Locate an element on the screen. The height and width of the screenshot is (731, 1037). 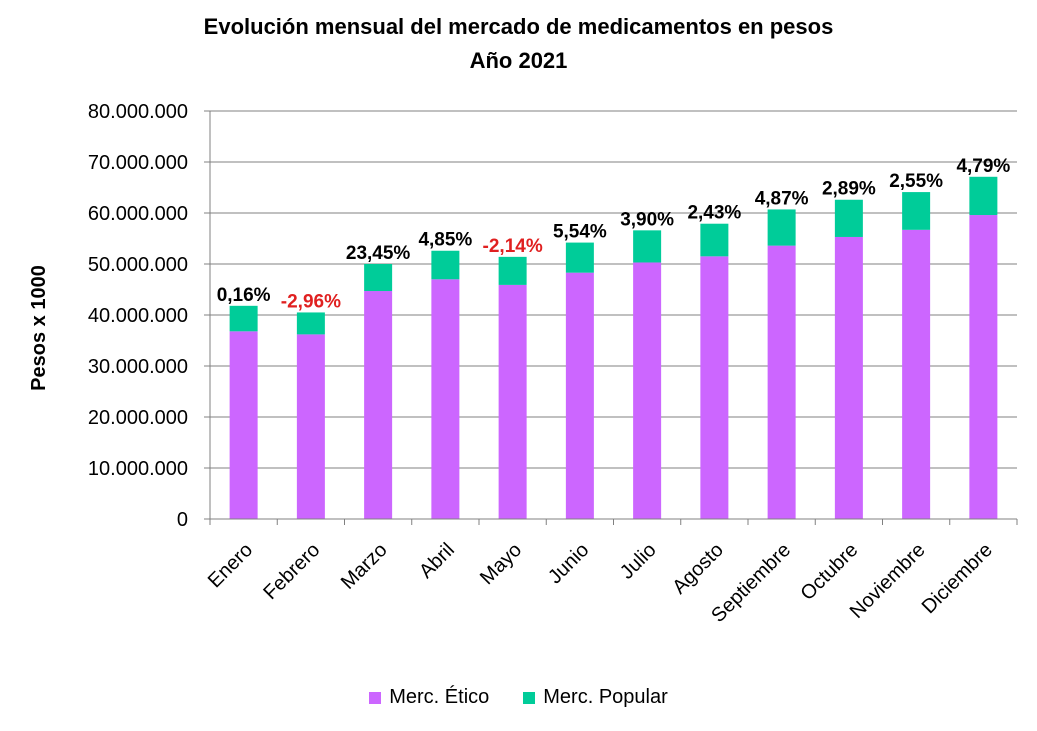
x-tick-label: Agosto is located at coordinates (698, 569).